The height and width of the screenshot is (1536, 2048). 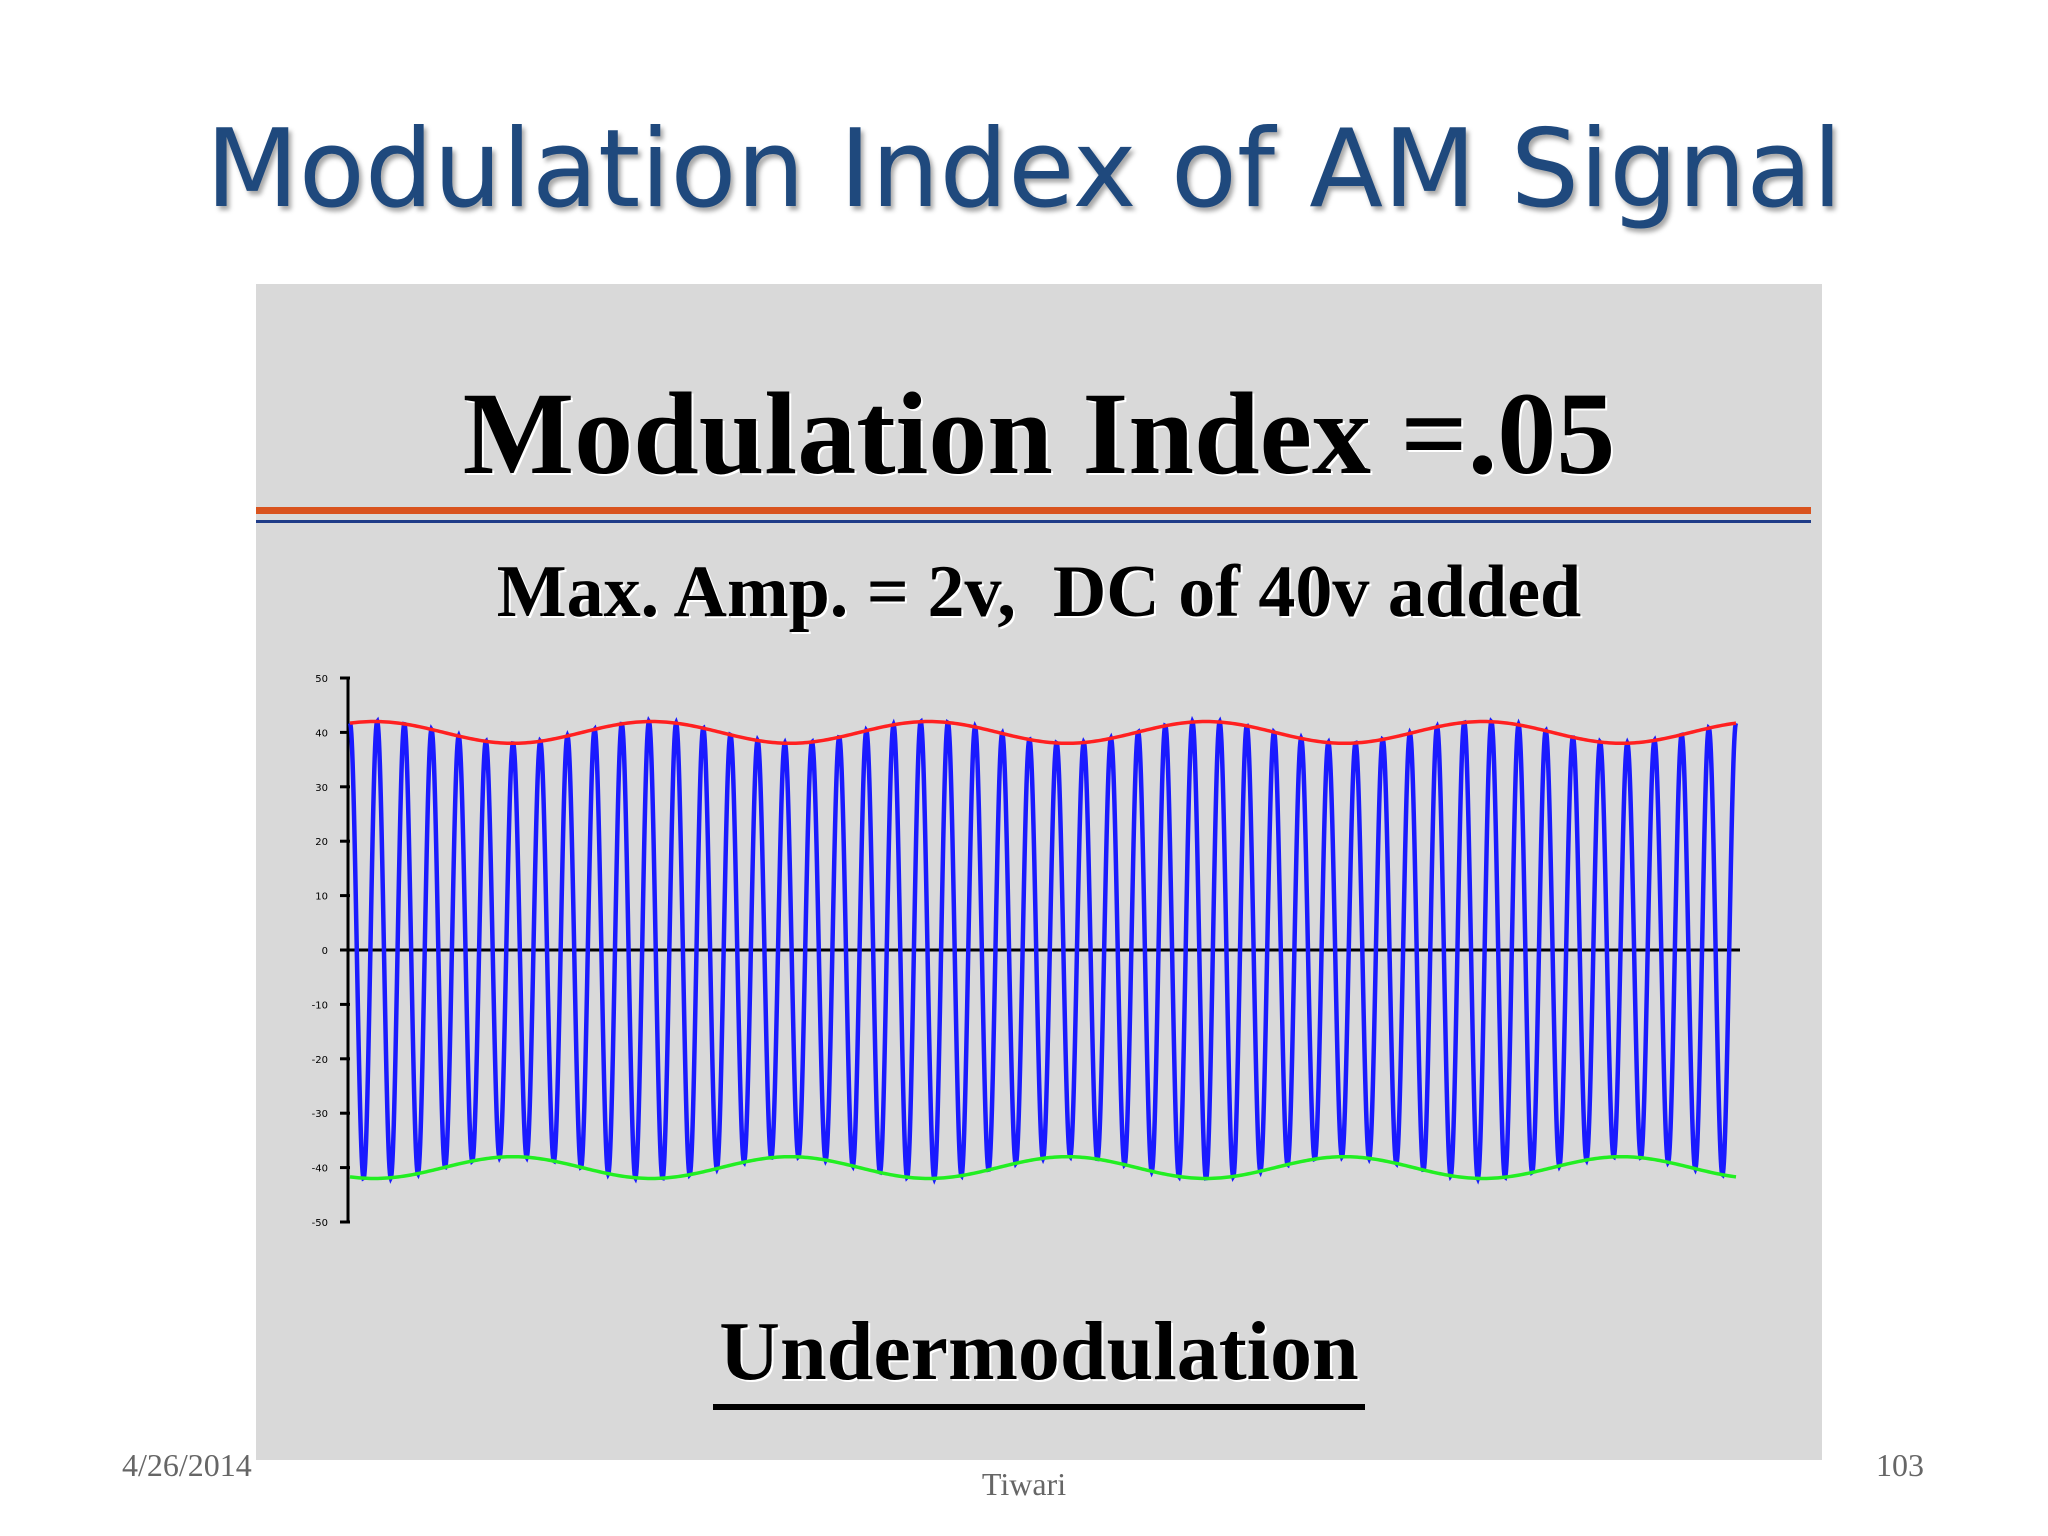 What do you see at coordinates (187, 1465) in the screenshot?
I see `footer-date: 4/26/2014` at bounding box center [187, 1465].